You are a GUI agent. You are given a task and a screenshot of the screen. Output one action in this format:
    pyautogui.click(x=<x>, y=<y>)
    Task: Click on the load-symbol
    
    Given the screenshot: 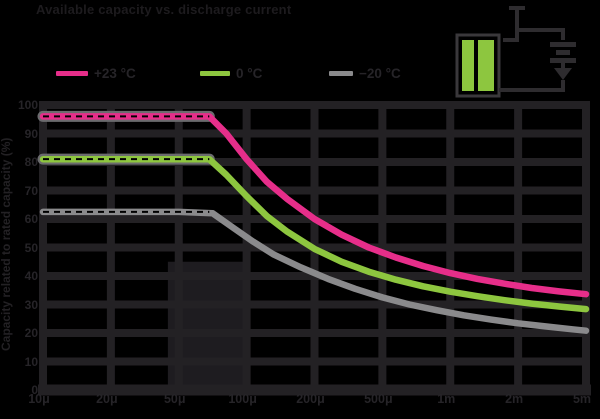 What is the action you would take?
    pyautogui.click(x=563, y=61)
    